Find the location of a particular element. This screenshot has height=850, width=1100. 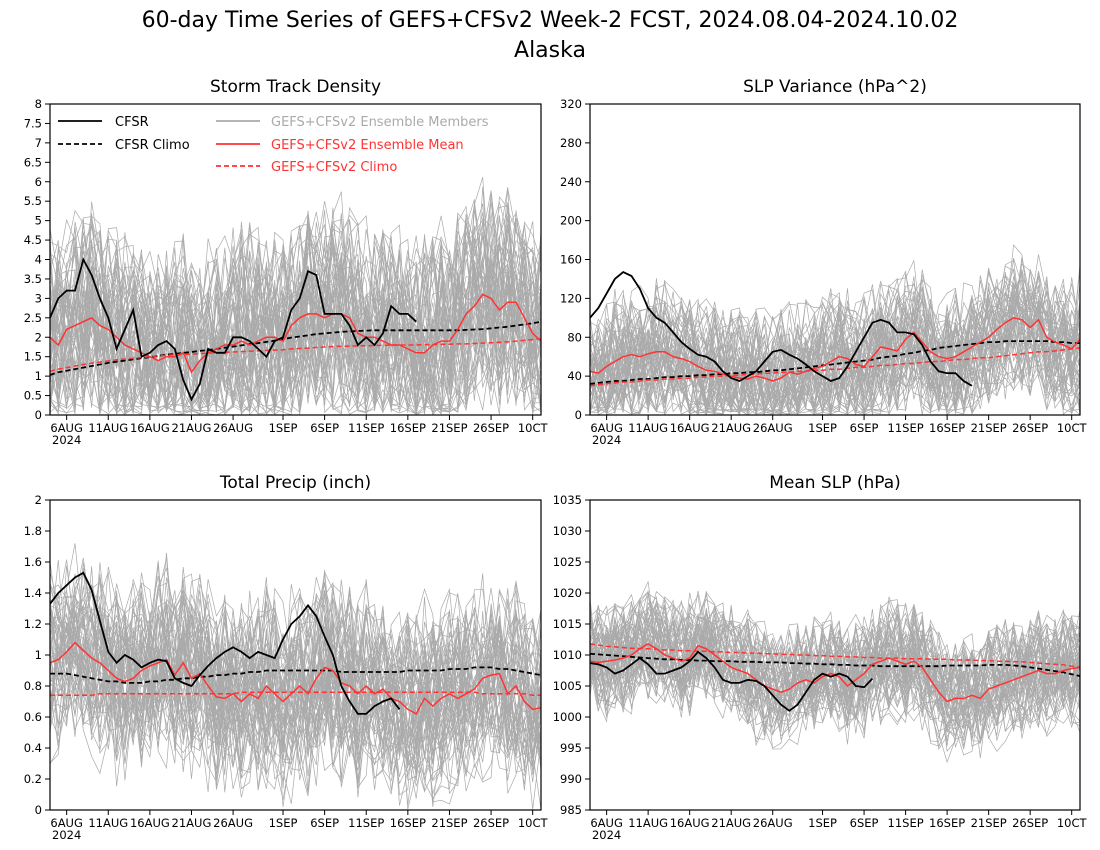

y-tick-label: 0.6 is located at coordinates (33, 717).